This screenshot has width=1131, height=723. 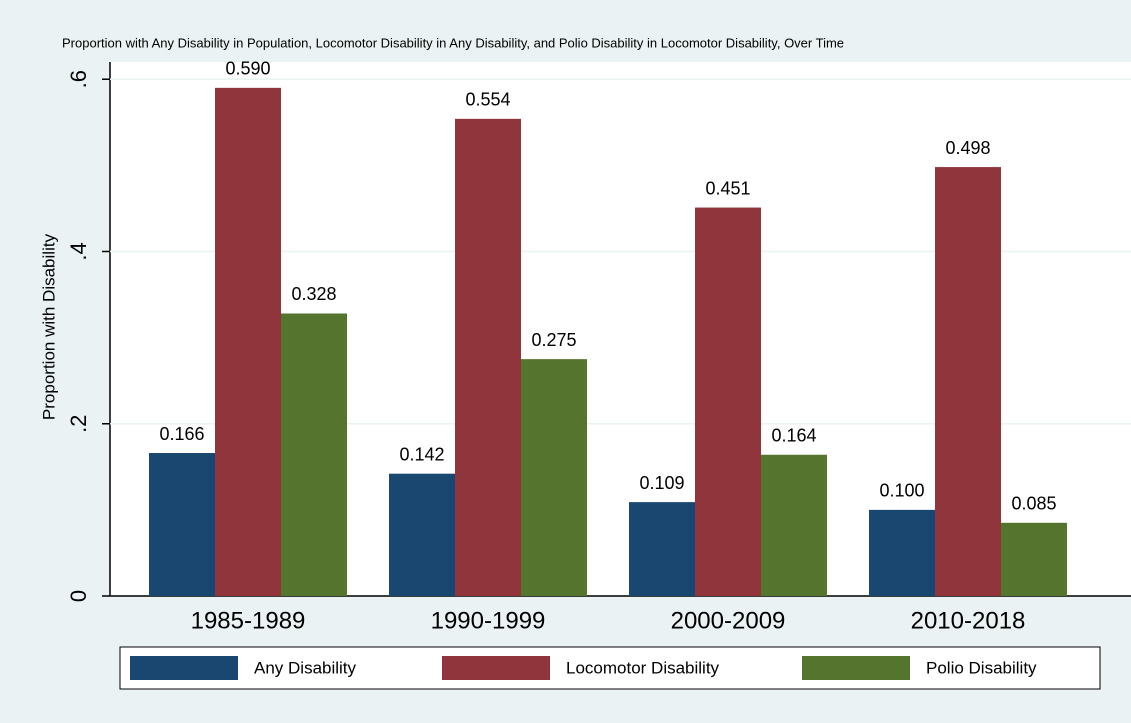 What do you see at coordinates (727, 188) in the screenshot?
I see `value-label: 0.451` at bounding box center [727, 188].